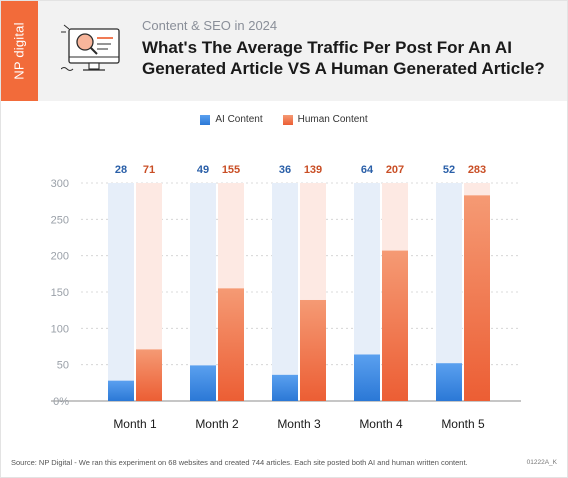  I want to click on ai-value-label: 28, so click(121, 170).